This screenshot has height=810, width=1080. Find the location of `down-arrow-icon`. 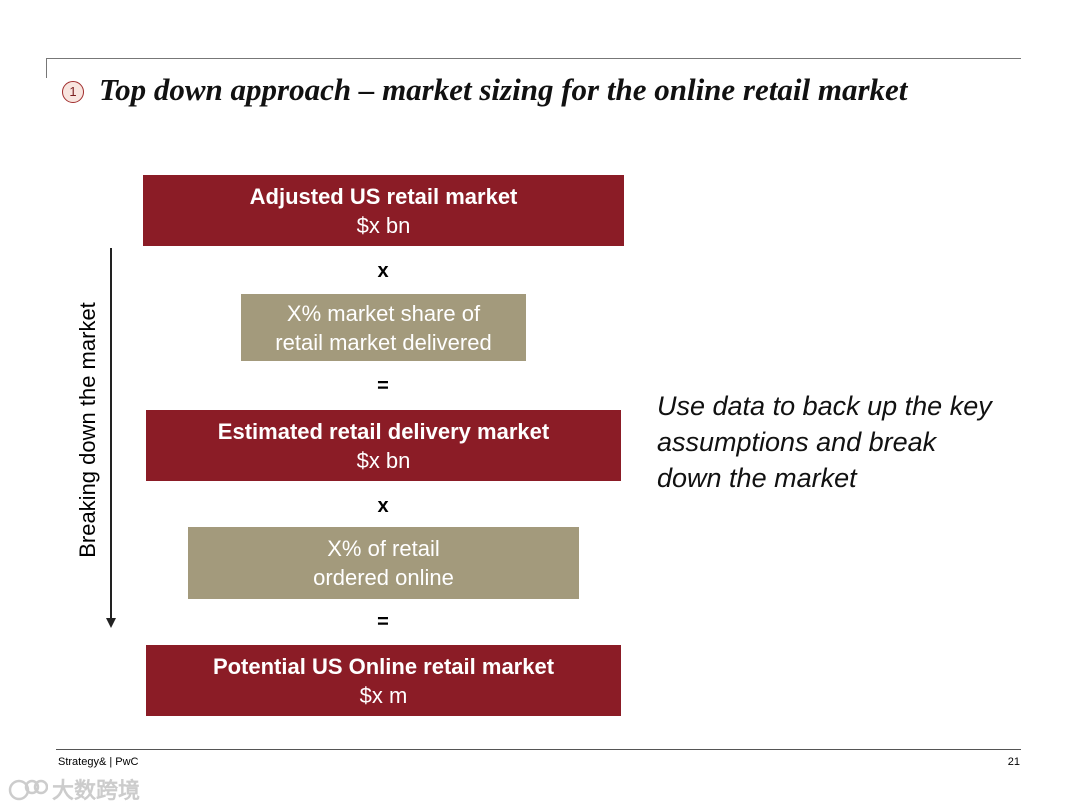

down-arrow-icon is located at coordinates (111, 623).